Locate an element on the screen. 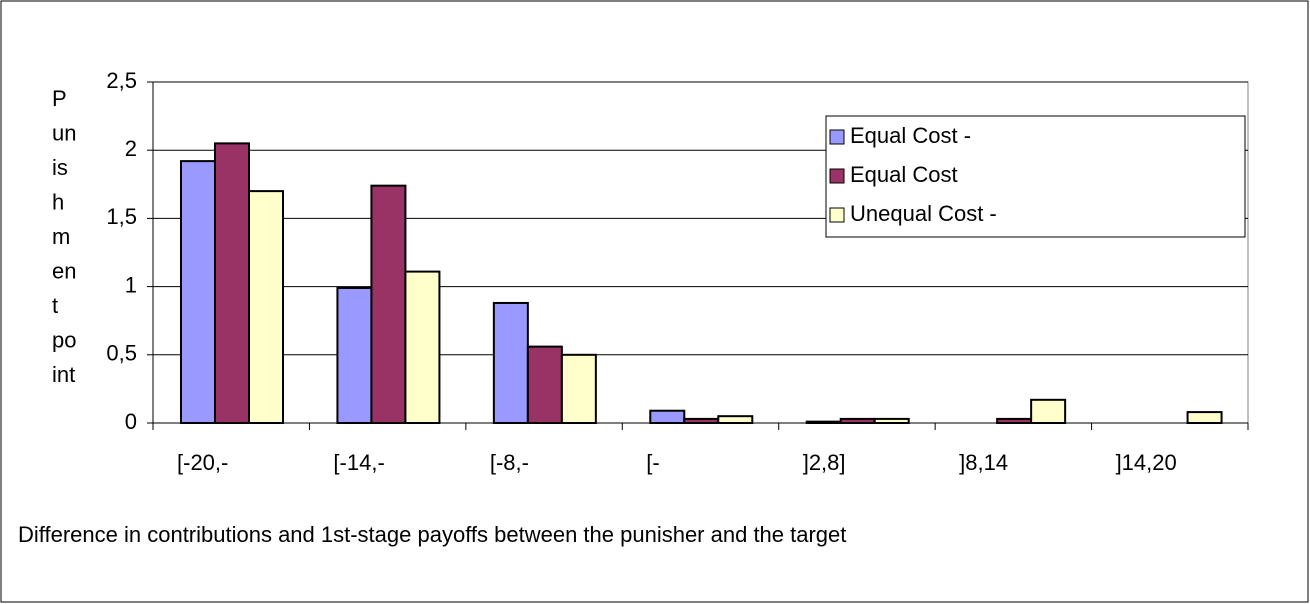 This screenshot has width=1310, height=604. x-tick-label: [-14,- is located at coordinates (358, 462).